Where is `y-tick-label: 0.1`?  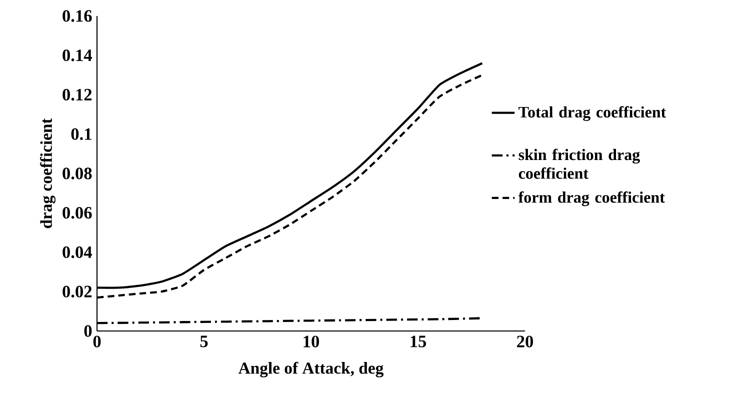
y-tick-label: 0.1 is located at coordinates (81, 134).